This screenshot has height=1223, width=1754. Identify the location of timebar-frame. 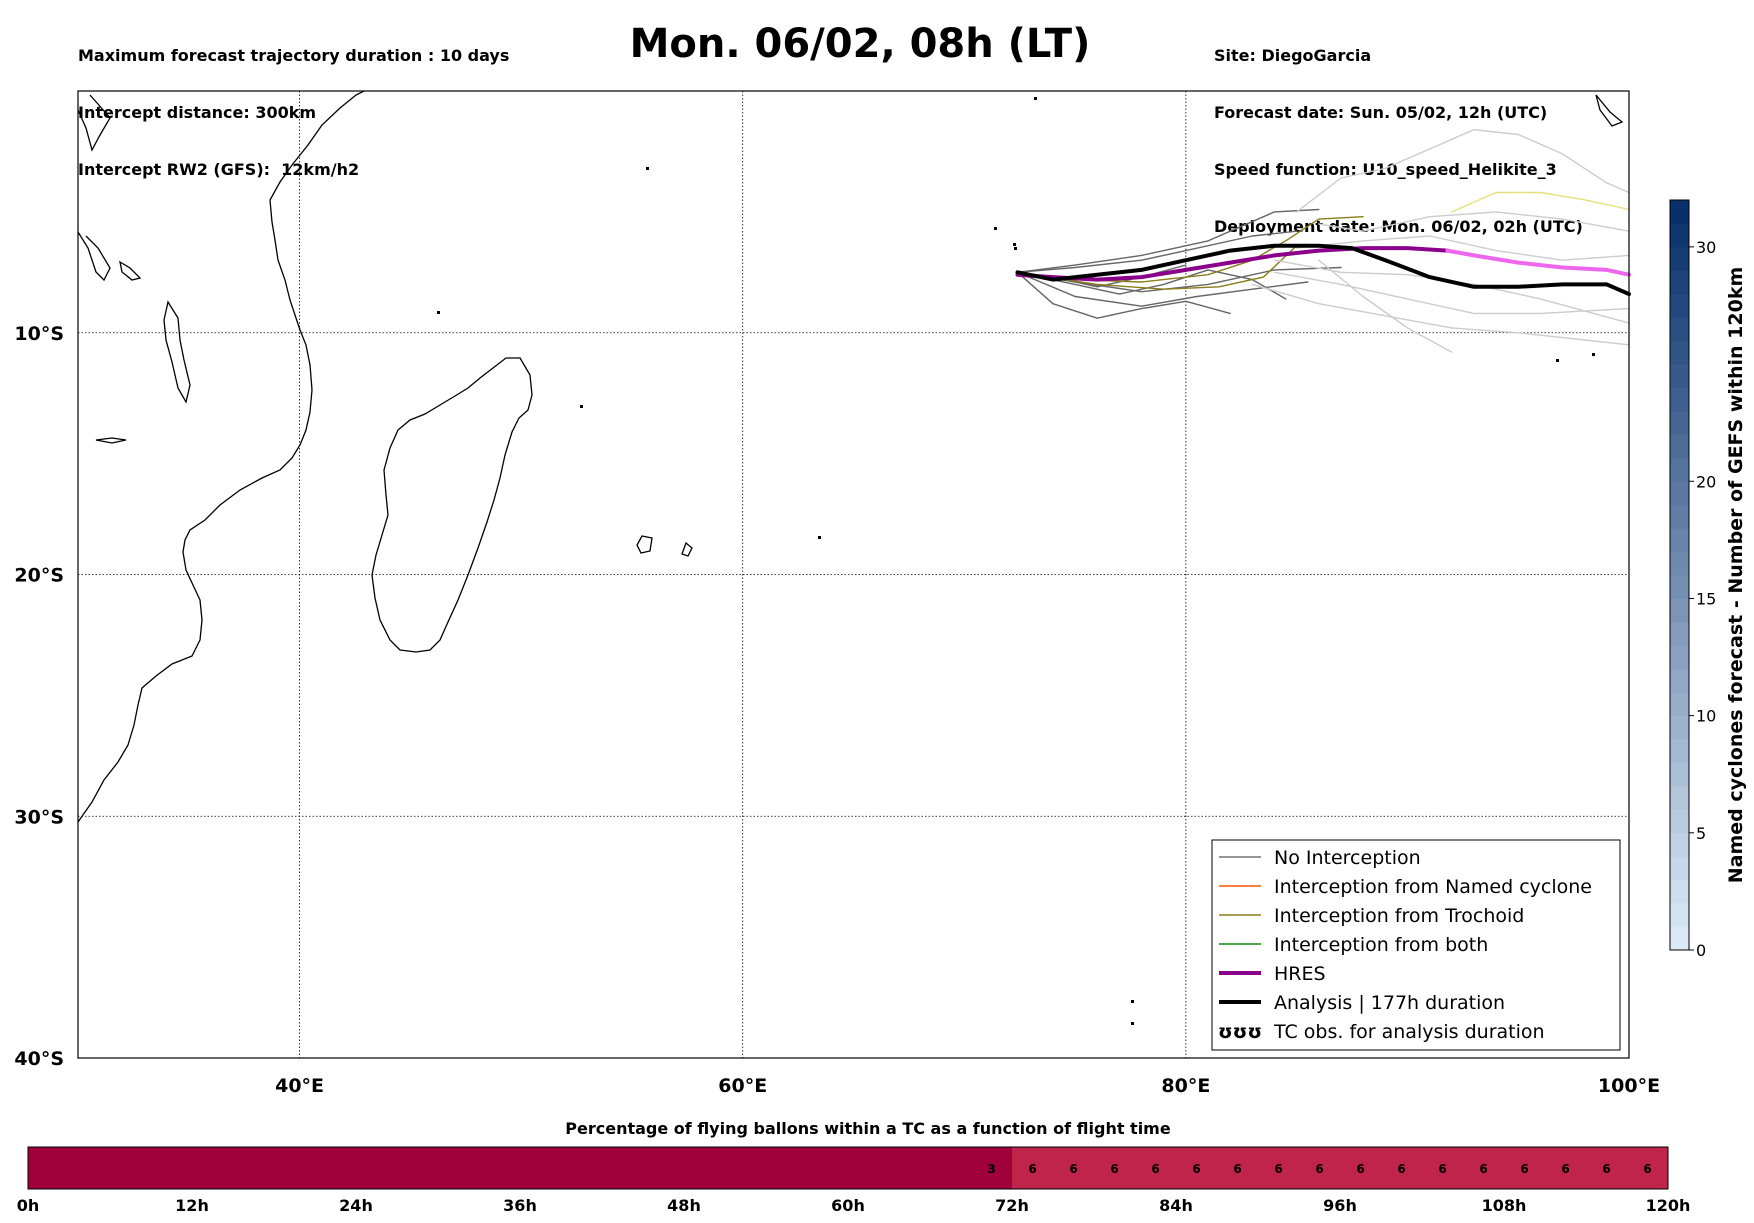
(848, 1168).